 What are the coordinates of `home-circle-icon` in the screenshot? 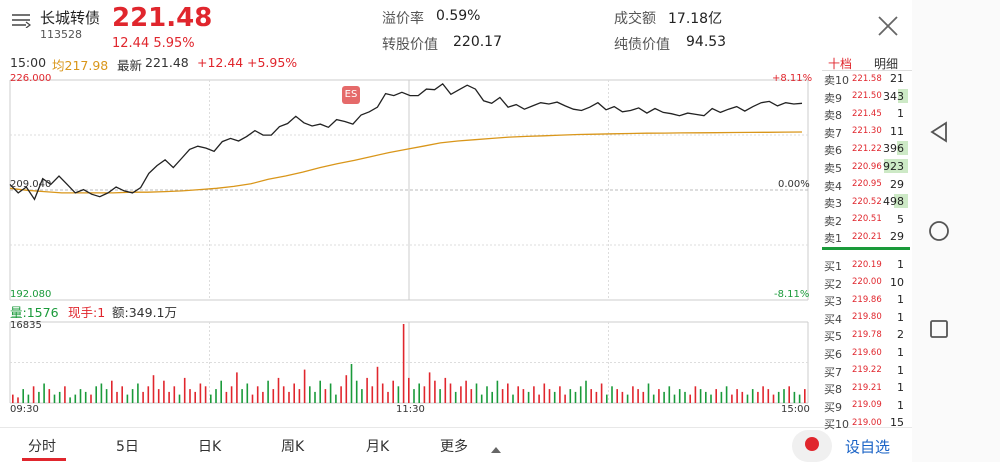 It's located at (939, 233).